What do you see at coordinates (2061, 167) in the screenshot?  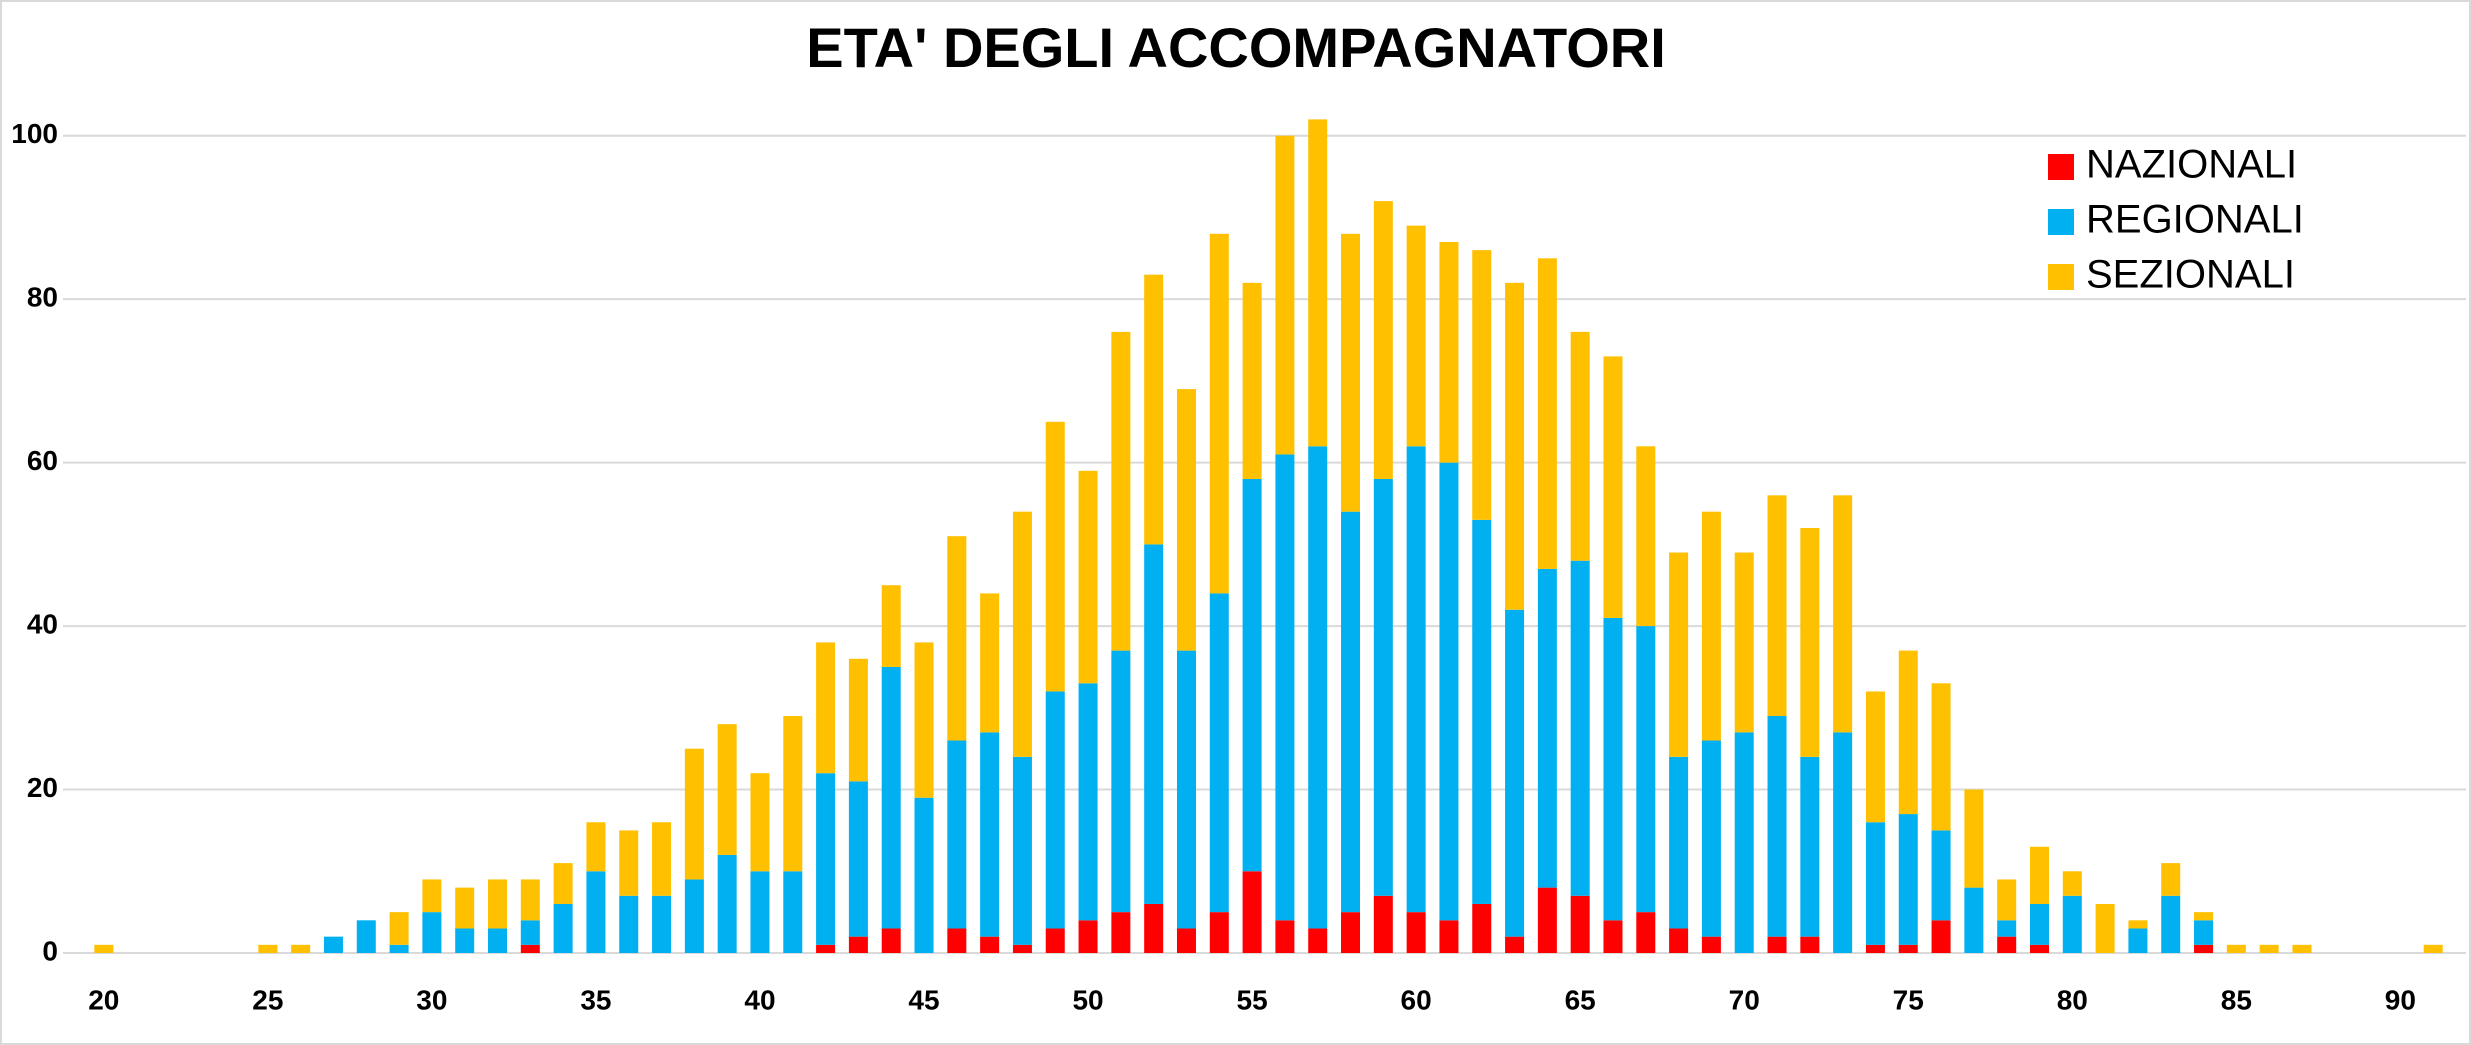 I see `legend-swatch` at bounding box center [2061, 167].